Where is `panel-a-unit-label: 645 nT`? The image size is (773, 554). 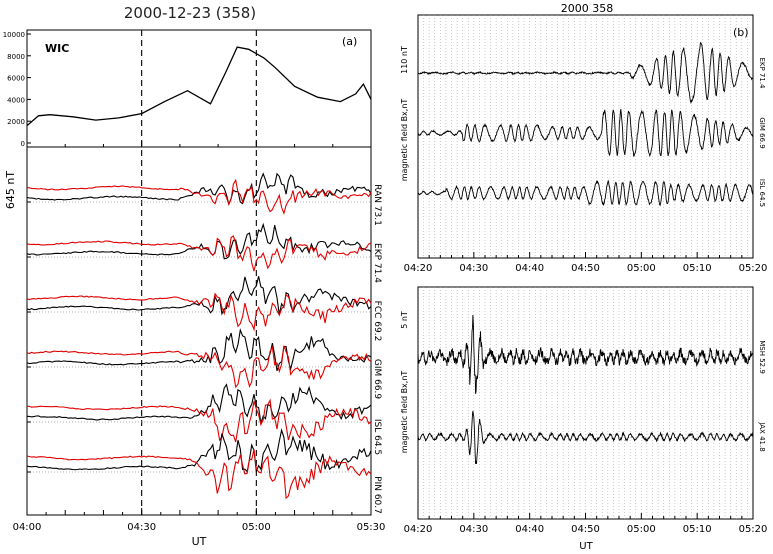
panel-a-unit-label: 645 nT is located at coordinates (10, 190).